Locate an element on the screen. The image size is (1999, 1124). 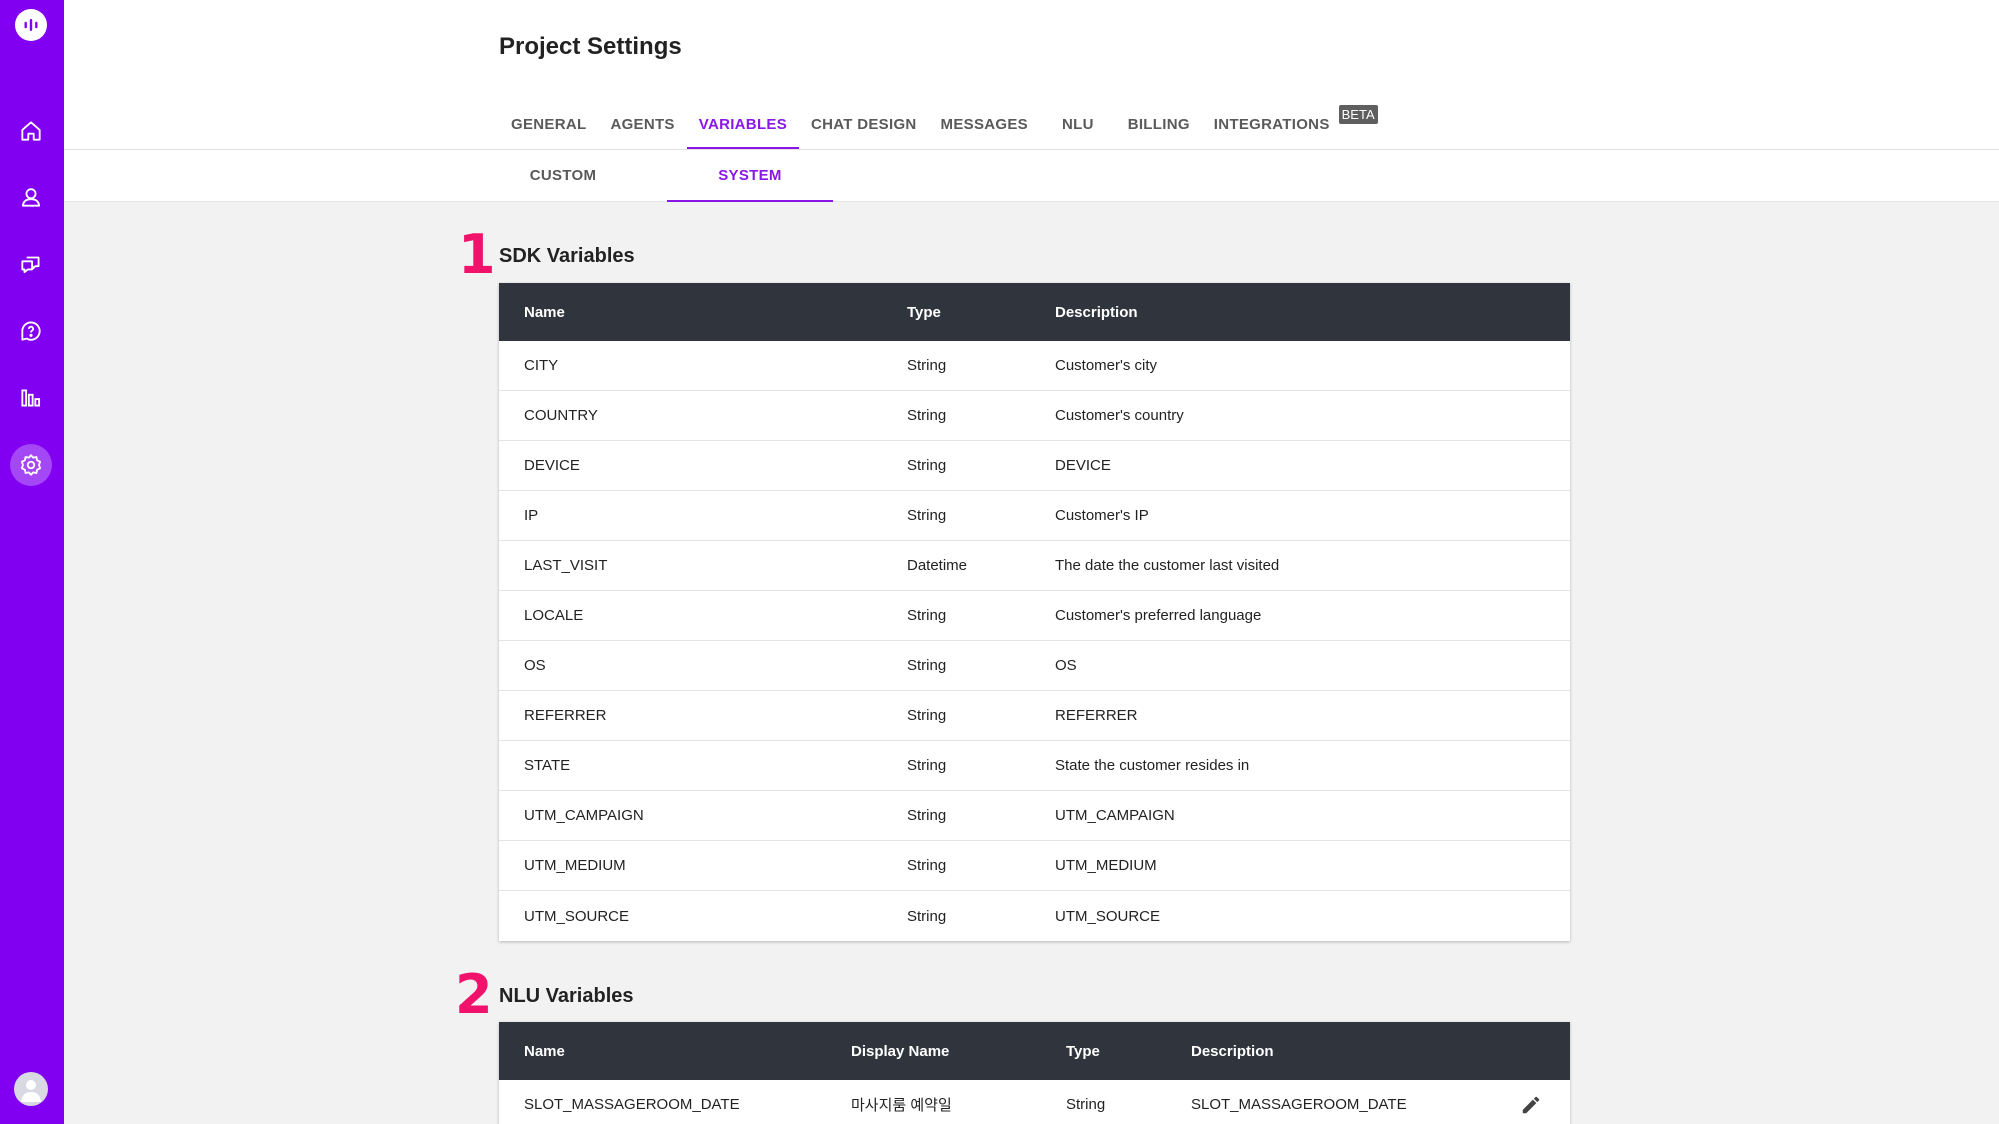
variable-name: REFERRER is located at coordinates (565, 715).